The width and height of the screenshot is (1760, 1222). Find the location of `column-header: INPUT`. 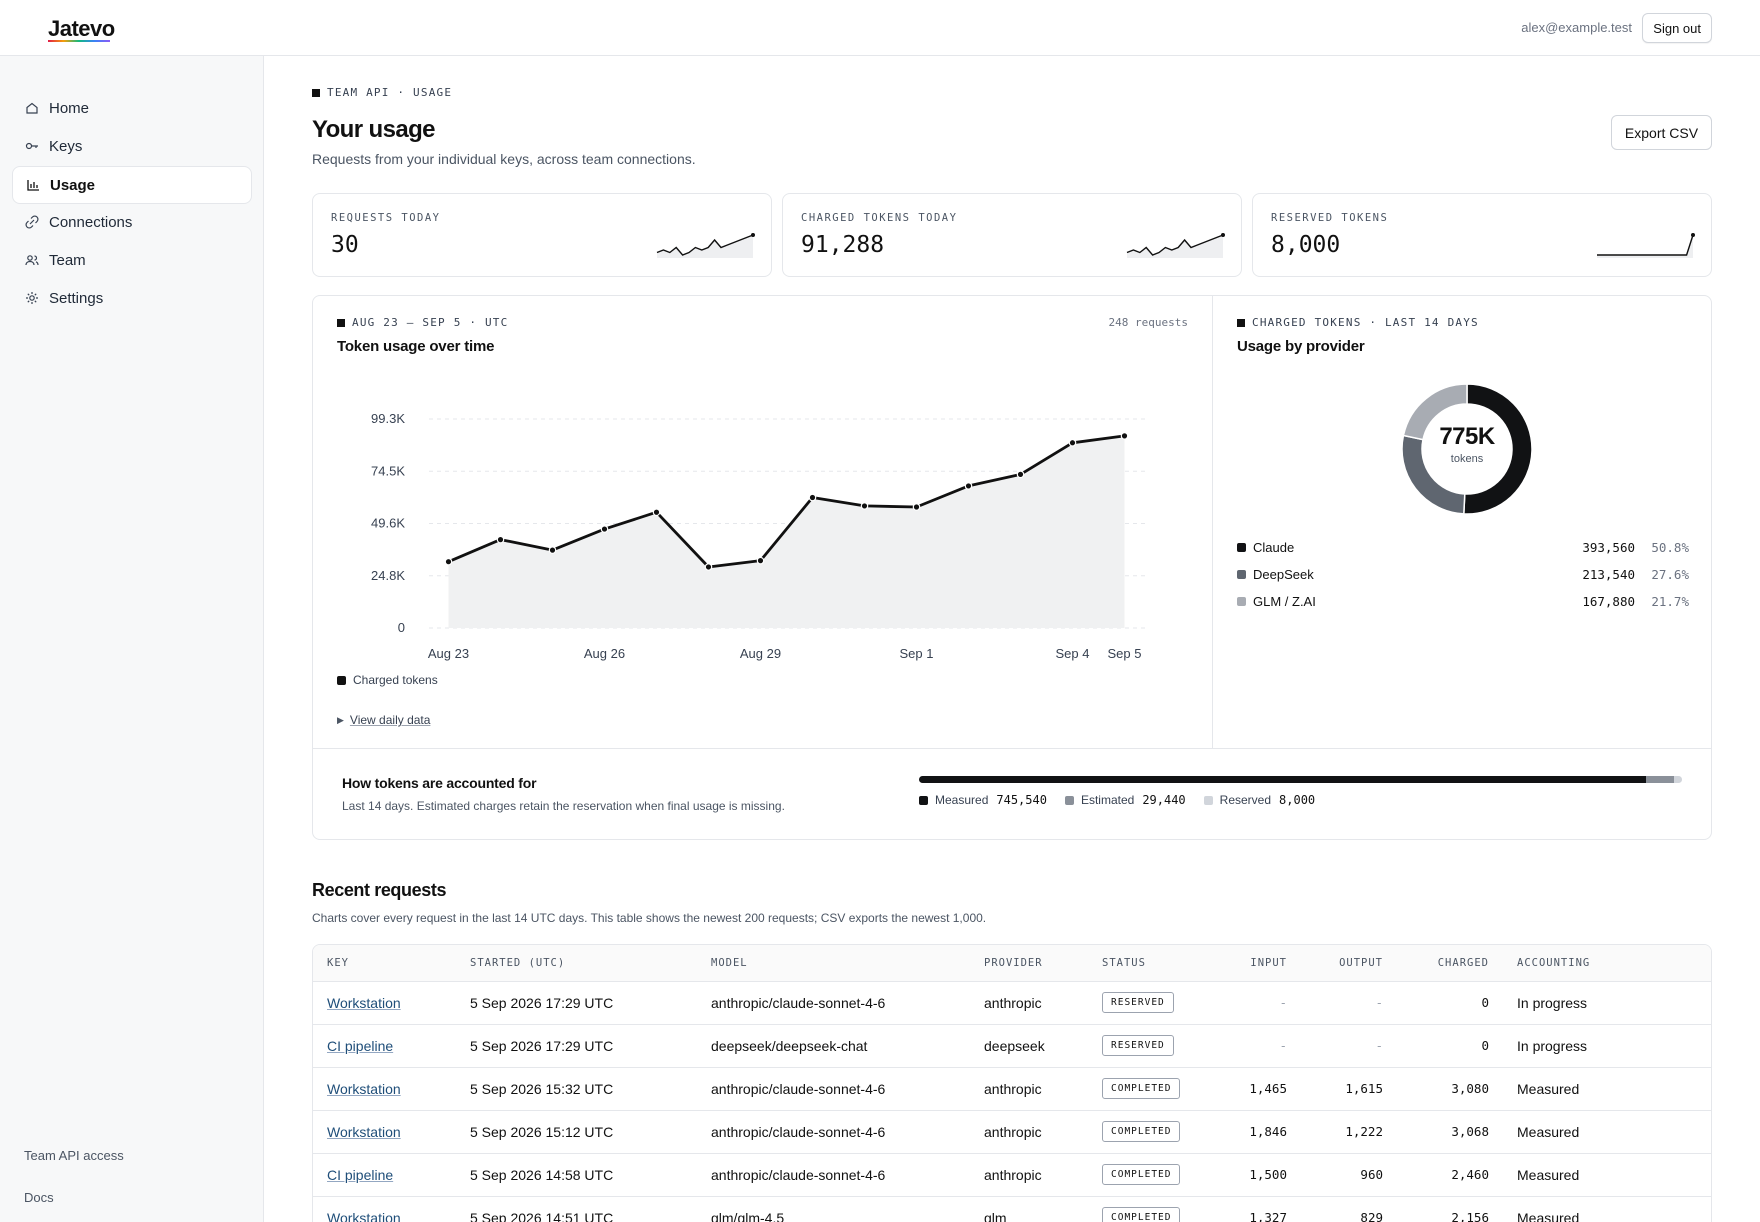

column-header: INPUT is located at coordinates (1257, 963).